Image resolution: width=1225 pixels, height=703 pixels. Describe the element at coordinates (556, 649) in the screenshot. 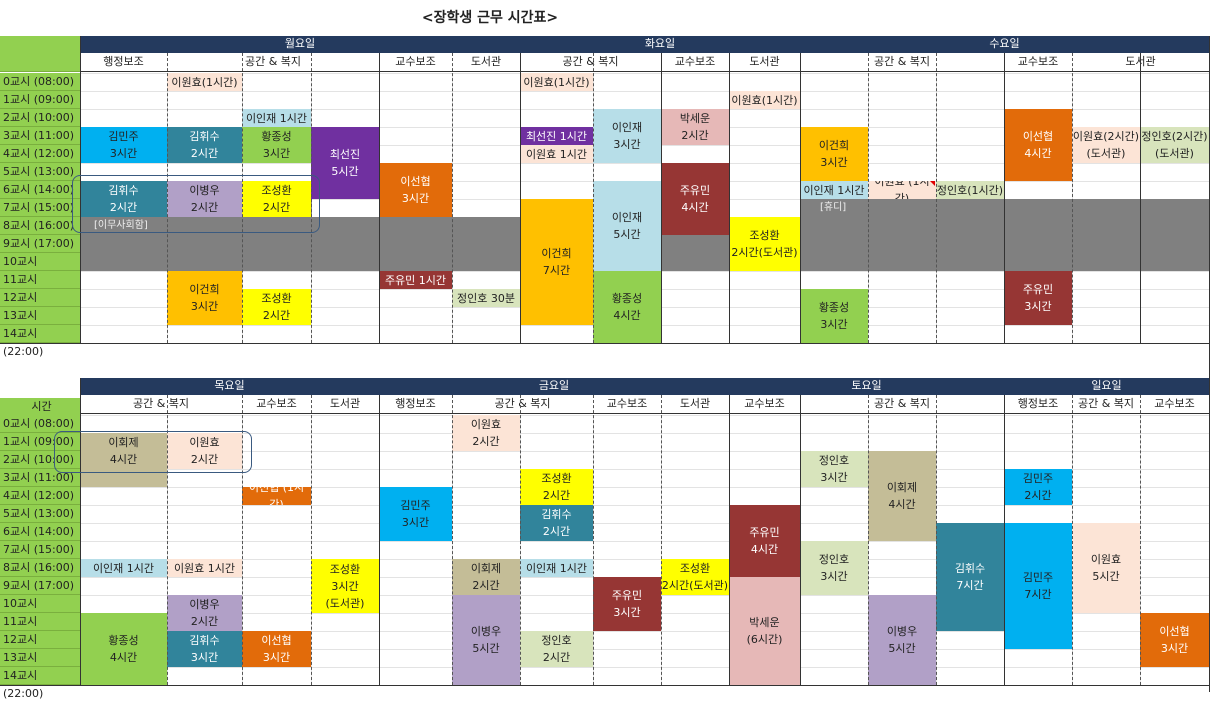

I see `shift-block: 정인호 2시간` at that location.